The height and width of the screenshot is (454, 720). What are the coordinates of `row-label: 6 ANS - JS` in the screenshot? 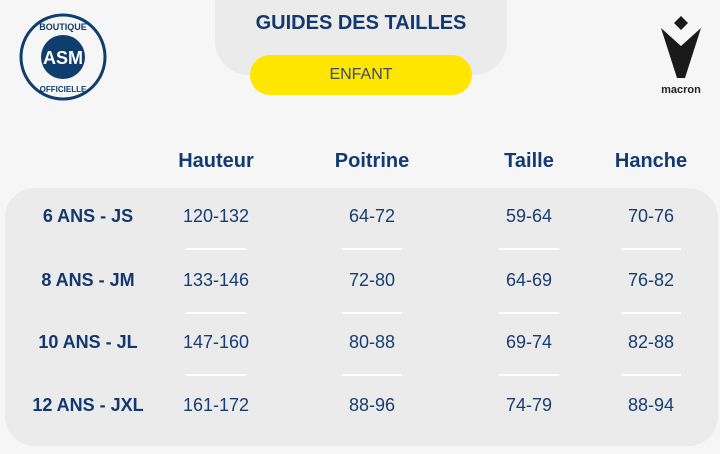 It's located at (88, 216).